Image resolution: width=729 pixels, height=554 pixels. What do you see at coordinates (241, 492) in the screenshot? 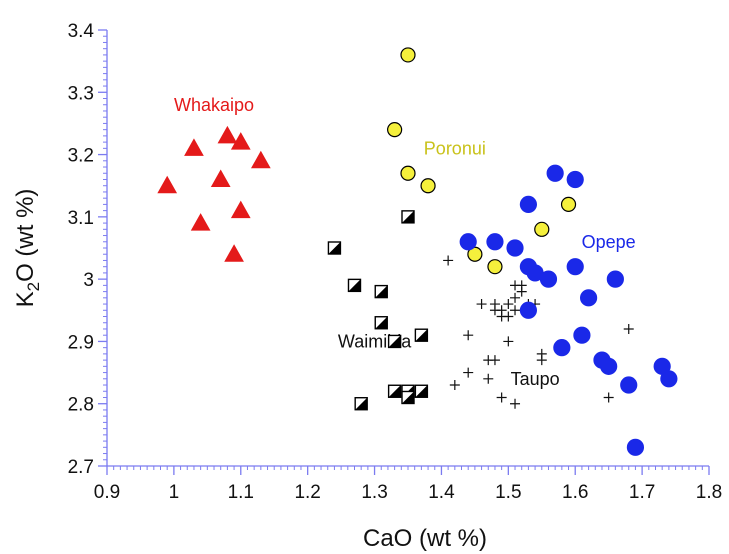
I see `x-tick-label: 1.1` at bounding box center [241, 492].